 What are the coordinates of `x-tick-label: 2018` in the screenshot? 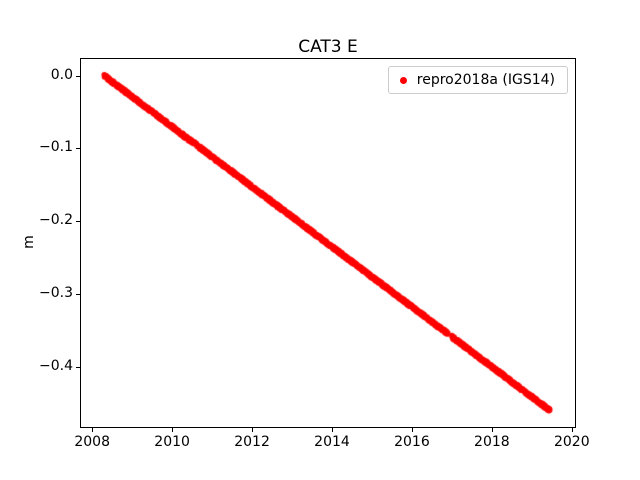 It's located at (492, 442).